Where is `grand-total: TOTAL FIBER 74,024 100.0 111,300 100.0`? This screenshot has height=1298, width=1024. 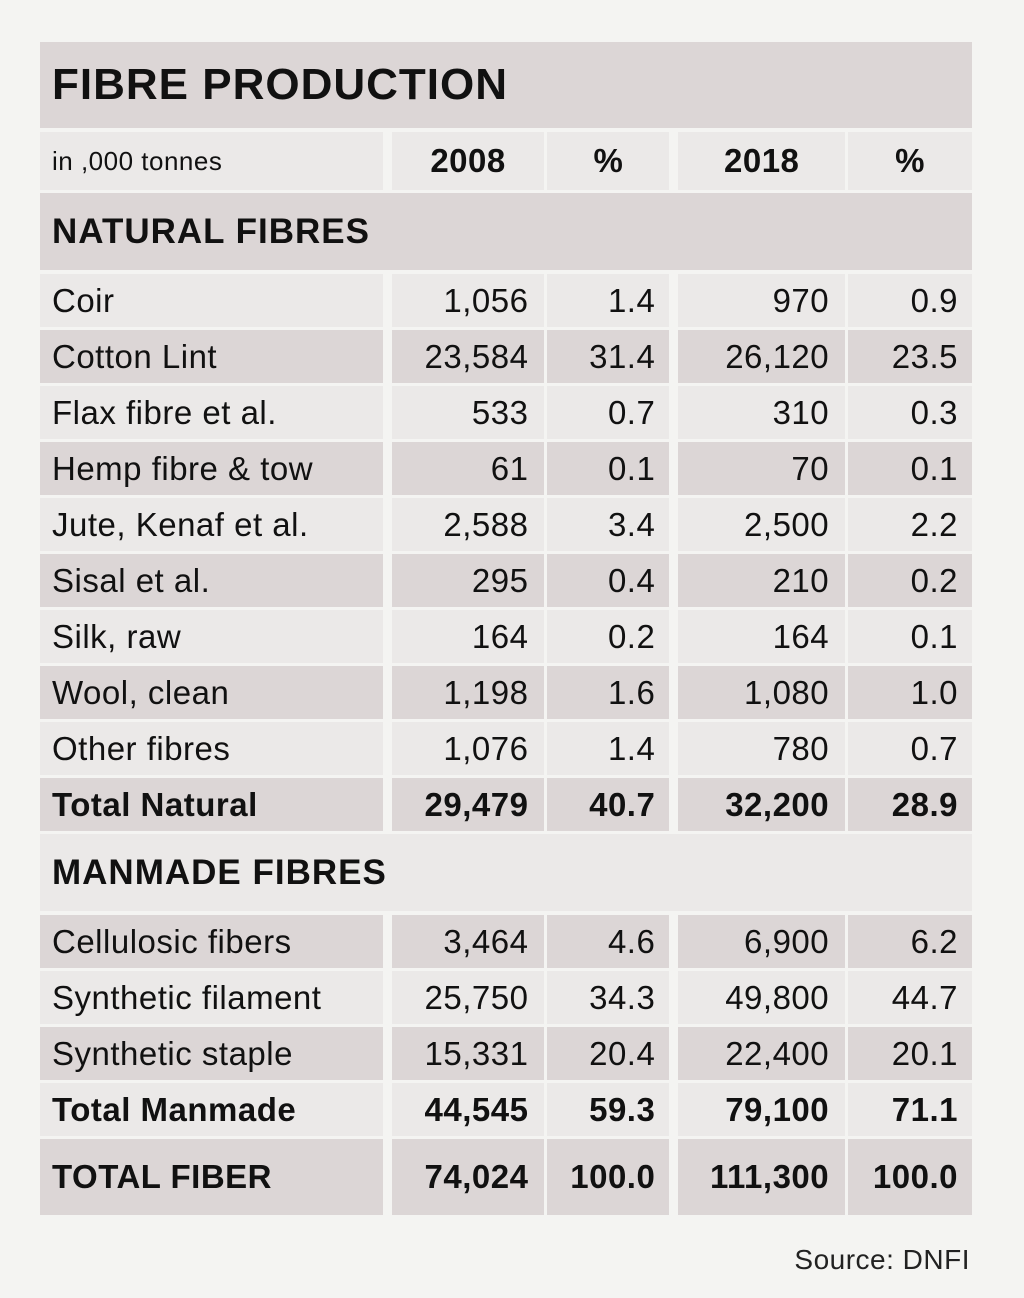
grand-total: TOTAL FIBER 74,024 100.0 111,300 100.0 is located at coordinates (506, 1177).